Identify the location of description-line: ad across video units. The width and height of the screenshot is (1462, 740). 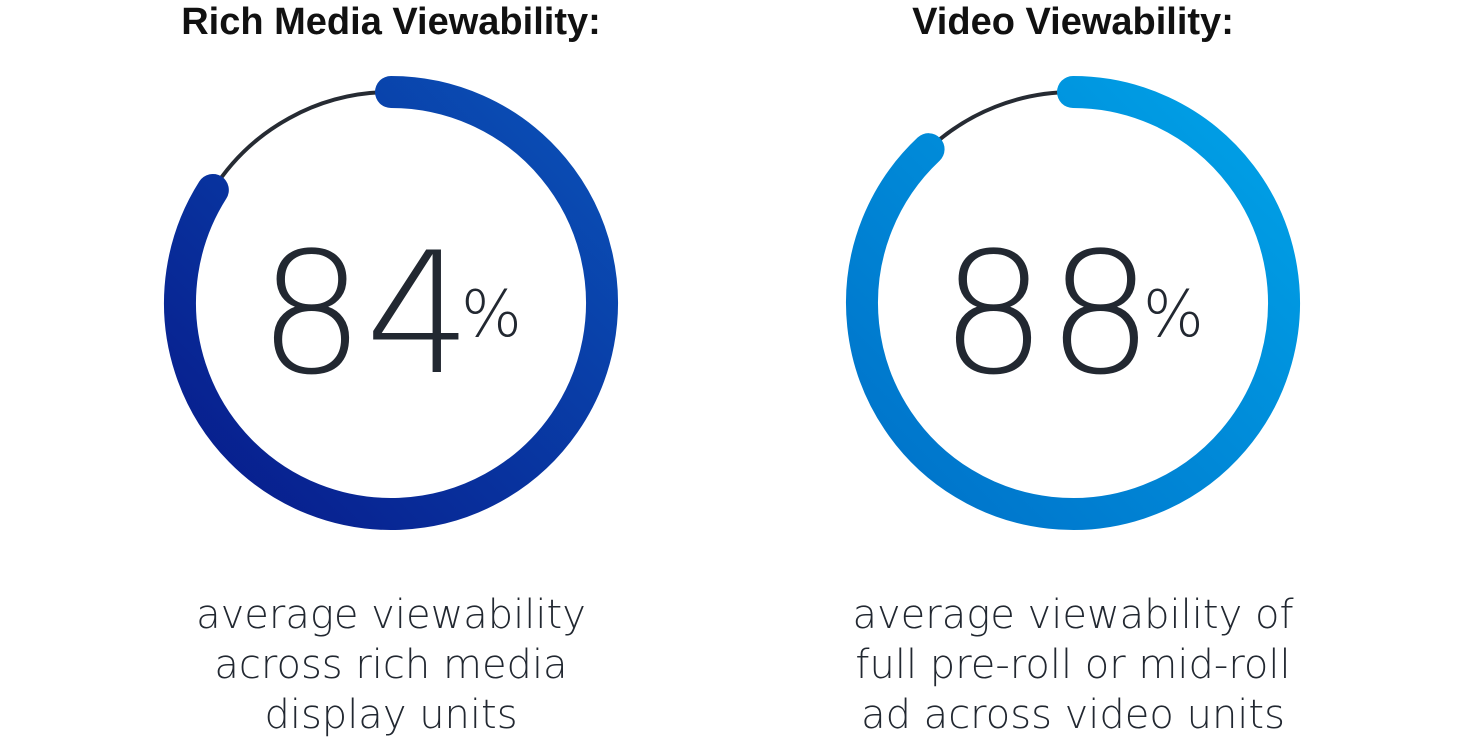
(1073, 715).